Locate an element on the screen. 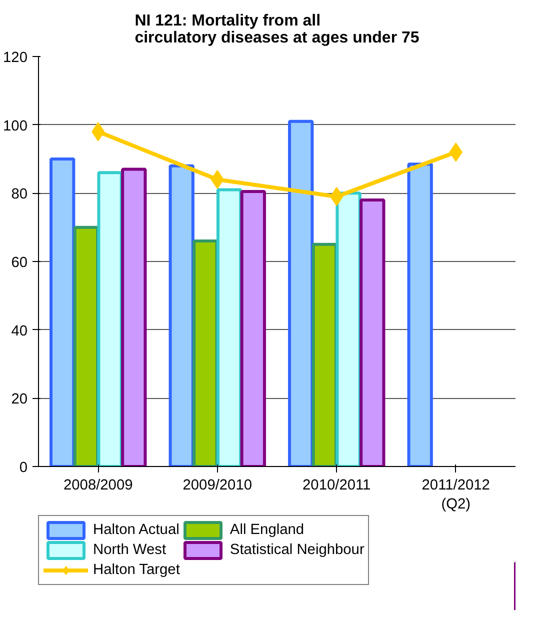  x-tick-label: 2010/2011 is located at coordinates (336, 486).